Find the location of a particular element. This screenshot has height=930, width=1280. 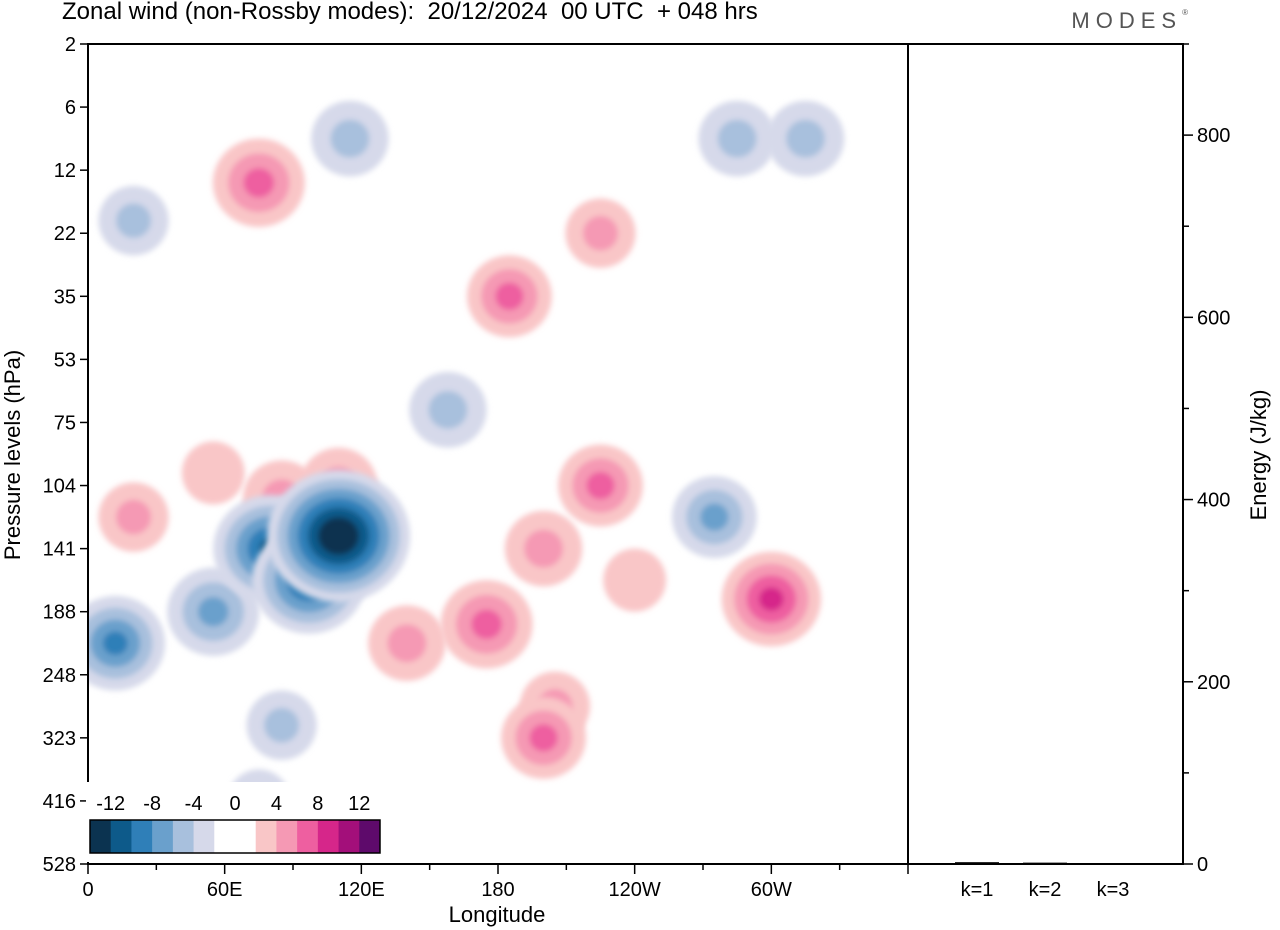

y-tick-label: 248 is located at coordinates (59, 676).